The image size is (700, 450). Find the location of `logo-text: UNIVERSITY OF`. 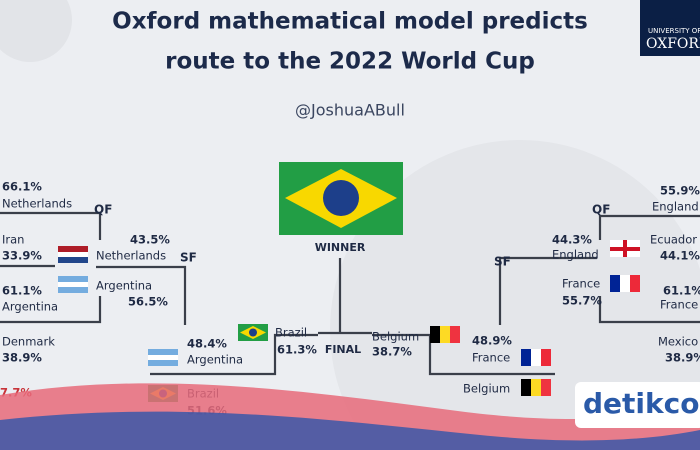

logo-text: UNIVERSITY OF is located at coordinates (674, 31).